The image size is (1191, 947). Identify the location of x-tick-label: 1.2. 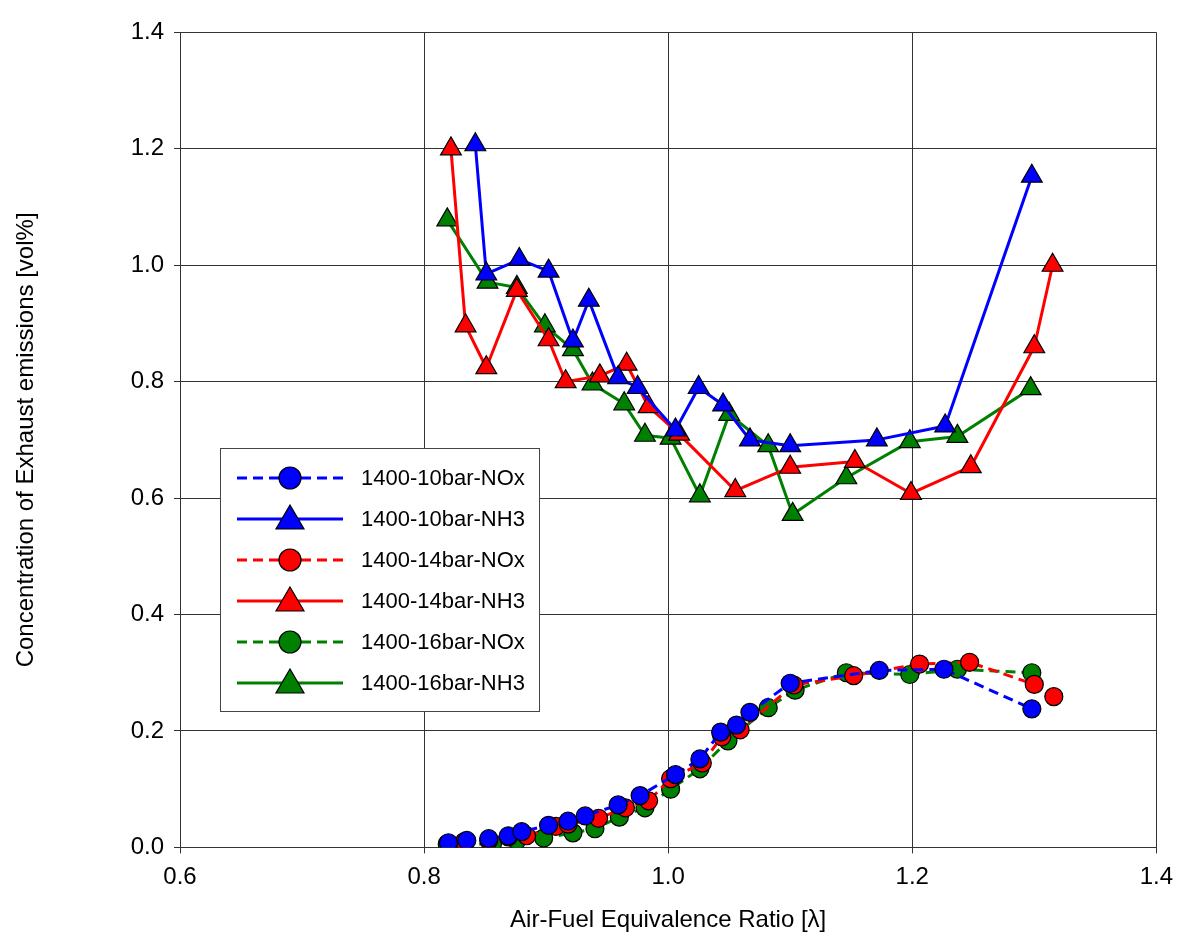
(912, 876).